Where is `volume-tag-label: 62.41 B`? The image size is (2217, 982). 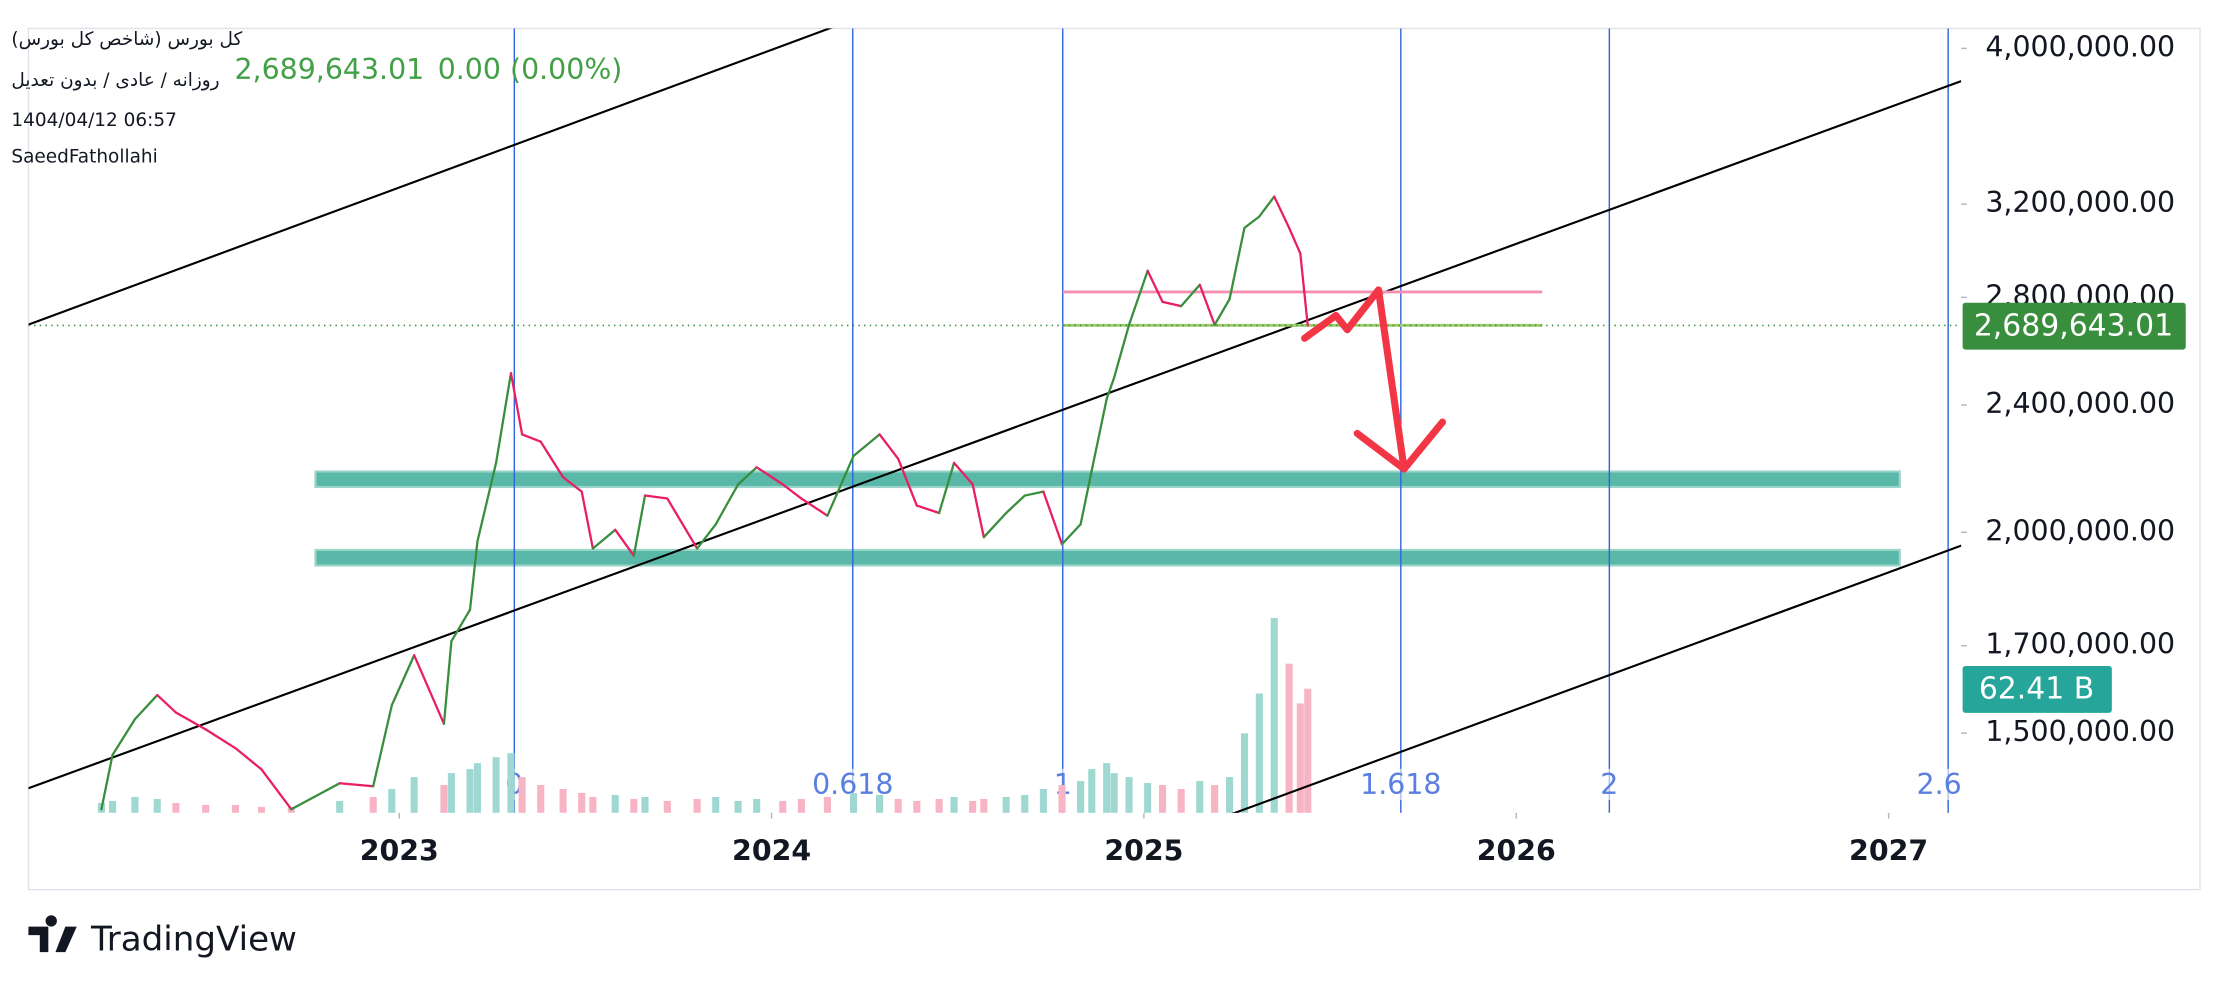
volume-tag-label: 62.41 B is located at coordinates (2036, 689).